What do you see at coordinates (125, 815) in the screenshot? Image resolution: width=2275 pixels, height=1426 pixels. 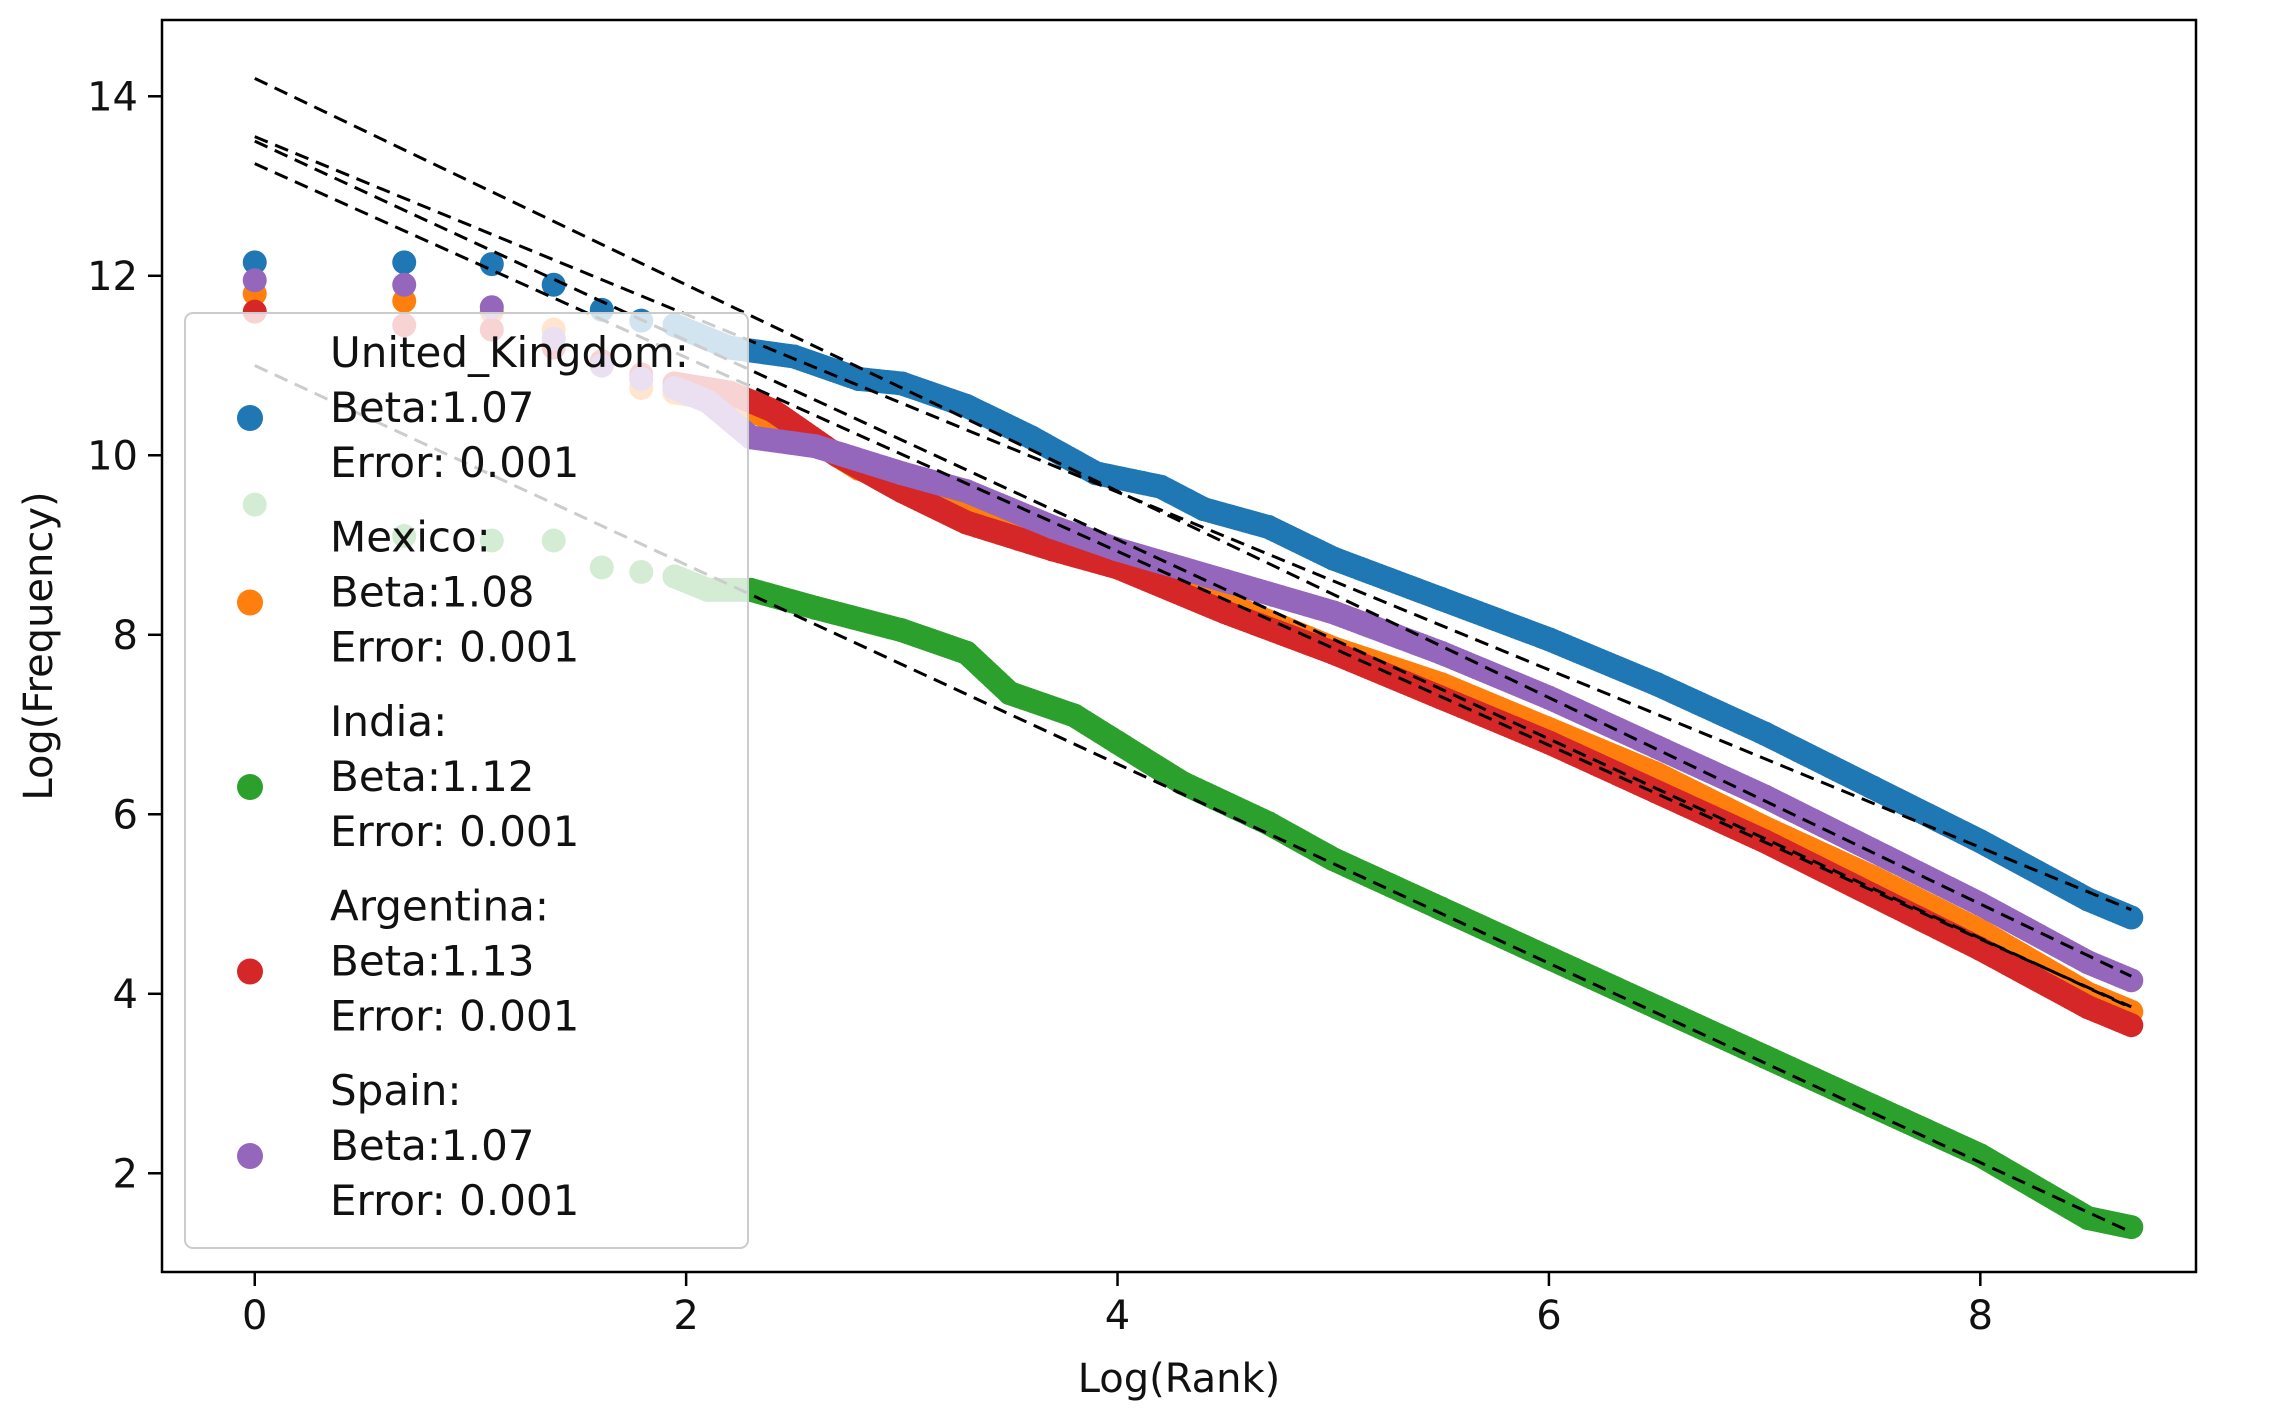 I see `y-tick-label: 6` at bounding box center [125, 815].